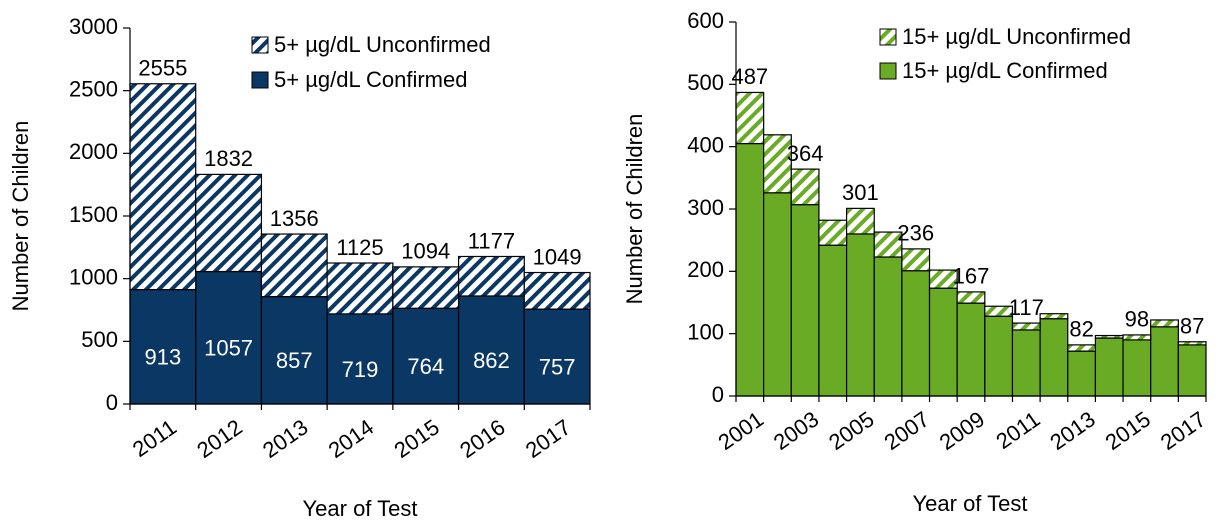 This screenshot has width=1222, height=527. I want to click on value-label: 764, so click(425, 366).